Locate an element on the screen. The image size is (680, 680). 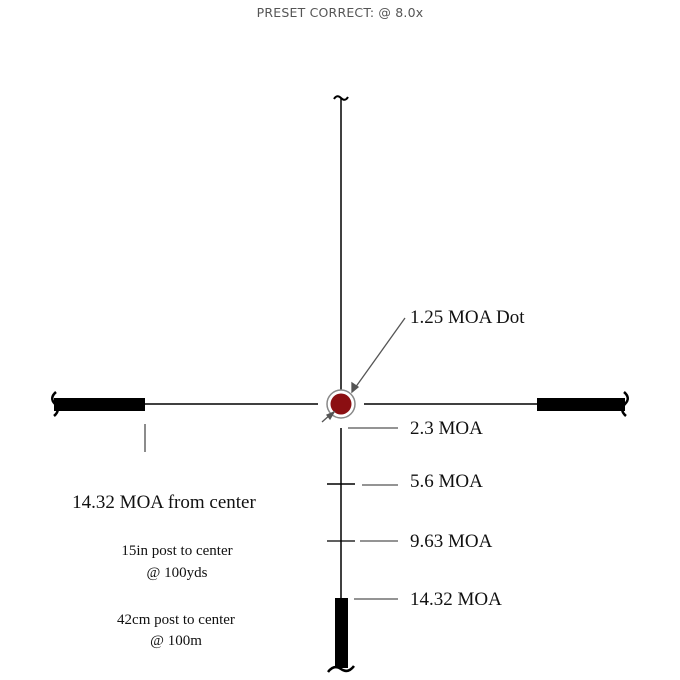
top-break-icon is located at coordinates (341, 98).